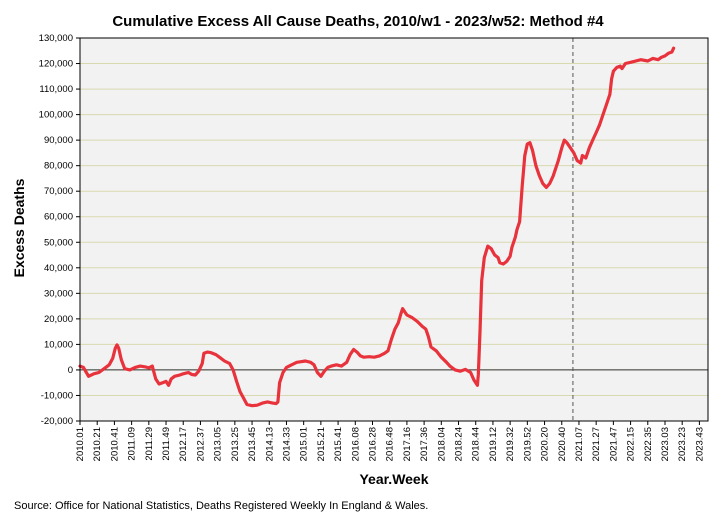 Image resolution: width=726 pixels, height=525 pixels. Describe the element at coordinates (613, 444) in the screenshot. I see `x-tick-label: 2021.47` at that location.